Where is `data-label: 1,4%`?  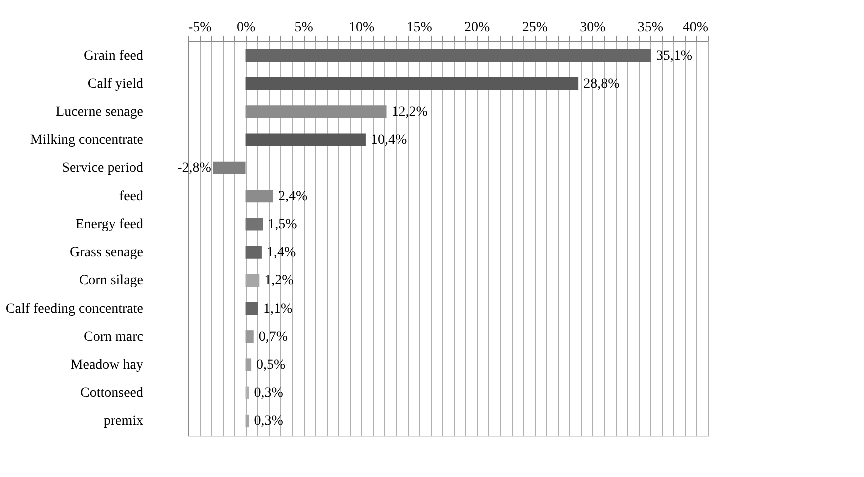
data-label: 1,4% is located at coordinates (281, 253).